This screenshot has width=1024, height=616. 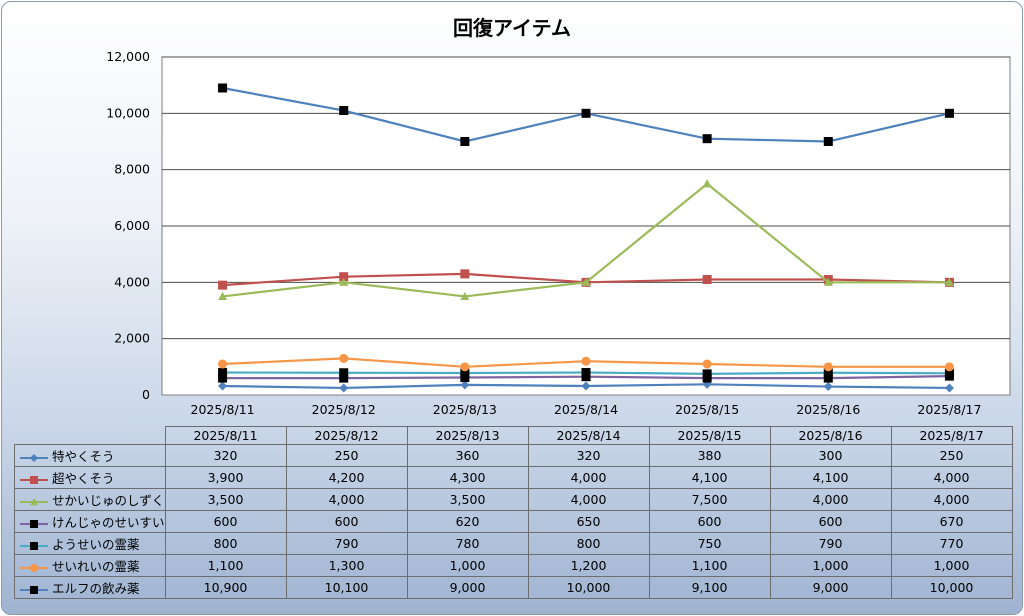 I want to click on y-tick-label: 12,000, so click(x=128, y=56).